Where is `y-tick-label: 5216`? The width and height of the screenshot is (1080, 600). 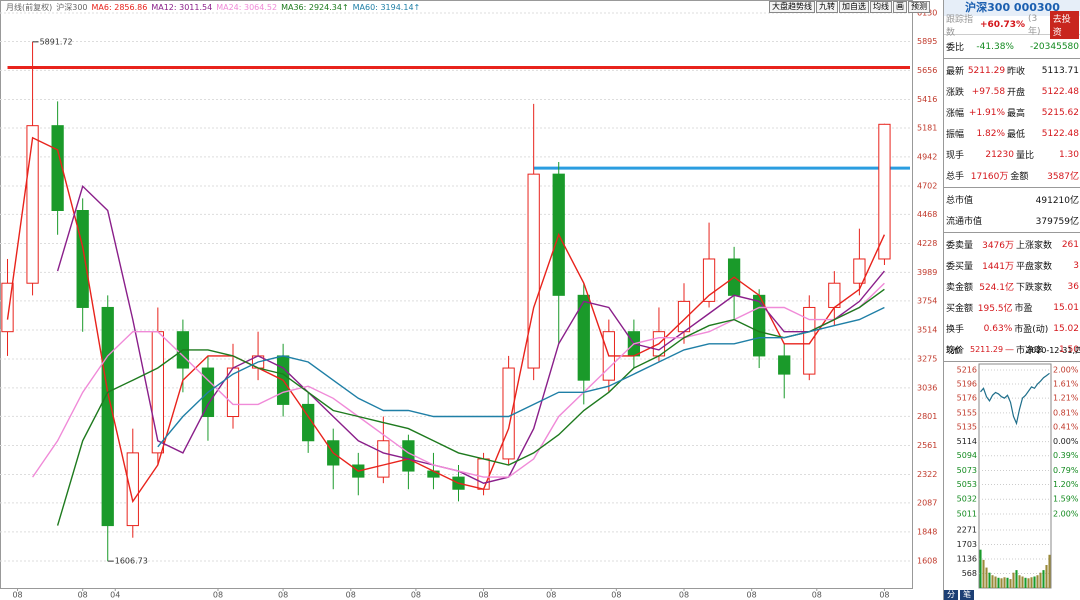 y-tick-label: 5216 is located at coordinates (967, 370).